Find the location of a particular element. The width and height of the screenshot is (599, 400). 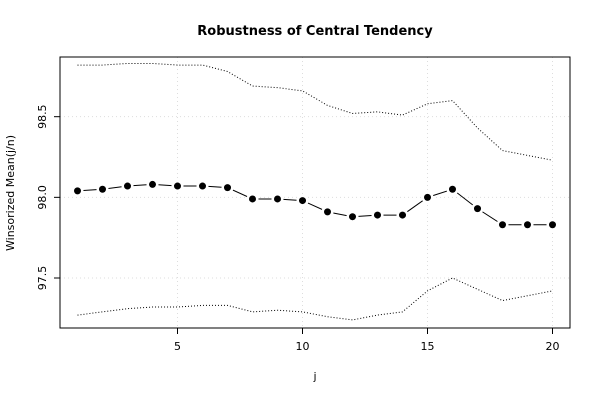

x-tick-label: 20 is located at coordinates (553, 346).